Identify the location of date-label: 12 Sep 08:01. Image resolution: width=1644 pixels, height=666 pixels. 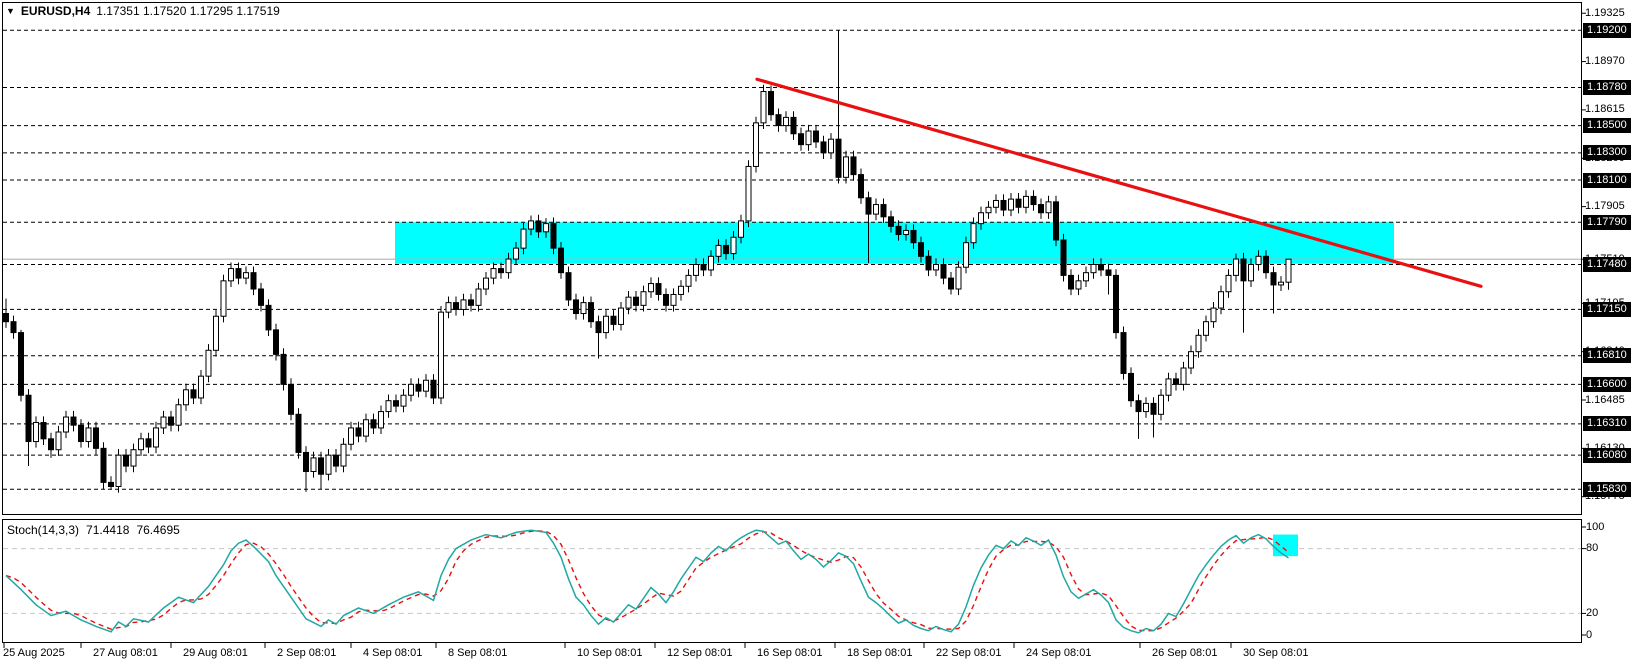
(700, 653).